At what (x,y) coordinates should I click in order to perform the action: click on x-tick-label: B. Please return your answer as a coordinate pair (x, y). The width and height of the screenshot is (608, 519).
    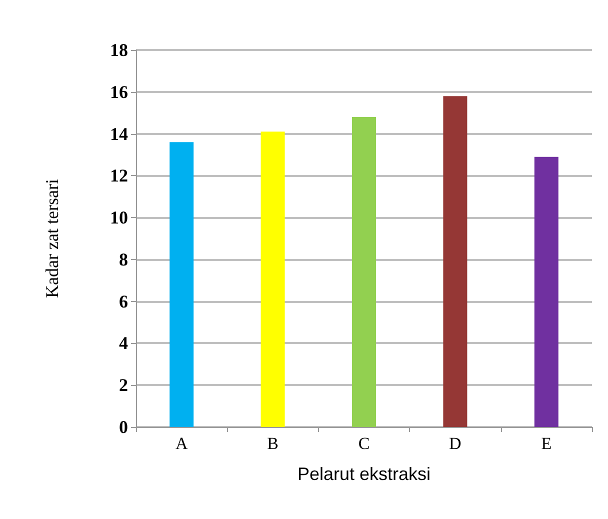
    Looking at the image, I should click on (272, 443).